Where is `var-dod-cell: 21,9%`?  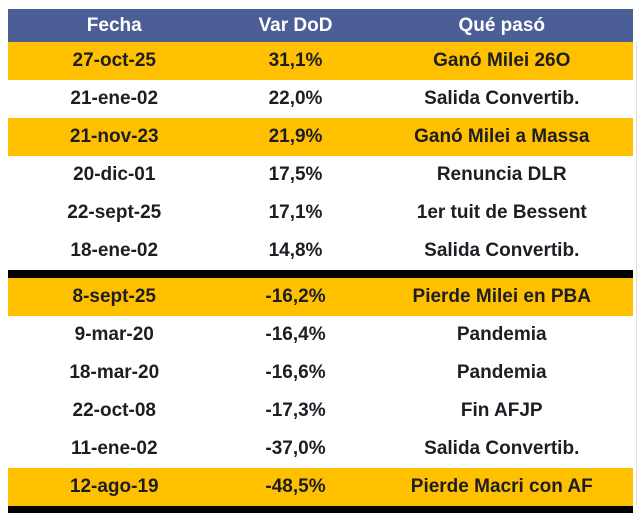
var-dod-cell: 21,9% is located at coordinates (295, 136).